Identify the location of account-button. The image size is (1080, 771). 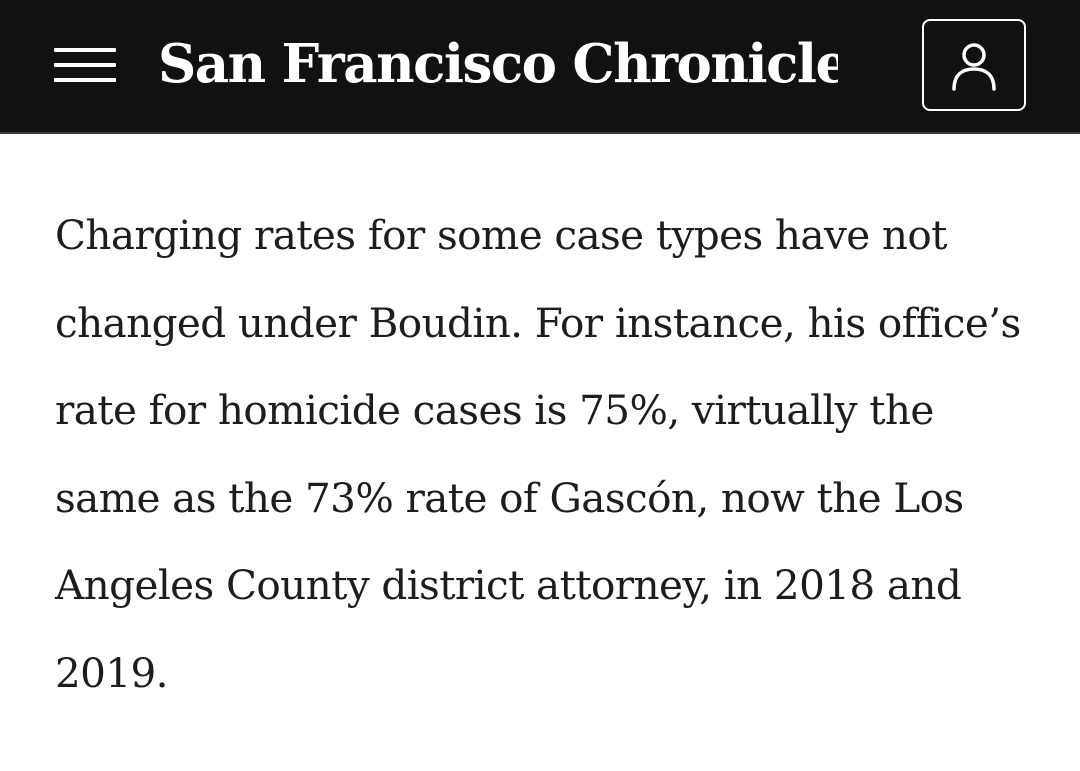
(974, 65).